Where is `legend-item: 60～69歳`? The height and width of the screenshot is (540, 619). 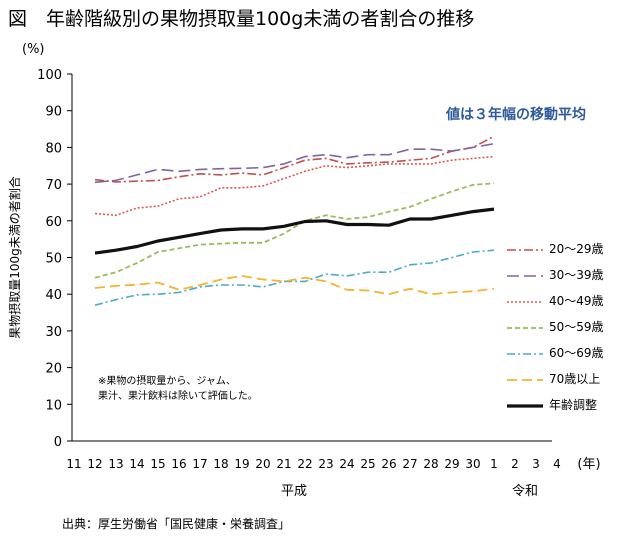
legend-item: 60～69歳 is located at coordinates (563, 354).